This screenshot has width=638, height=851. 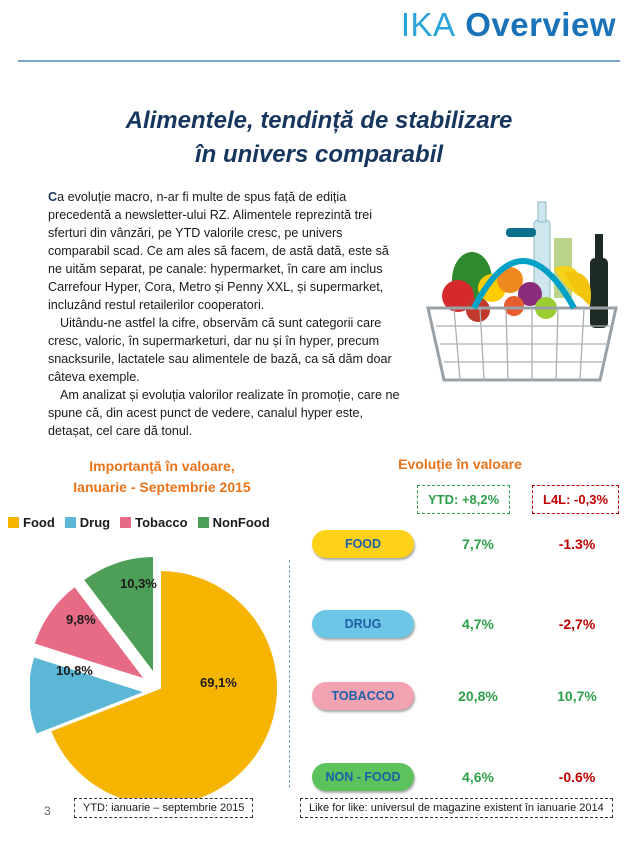 What do you see at coordinates (478, 777) in the screenshot?
I see `ytd-value-non-food: 4,6%` at bounding box center [478, 777].